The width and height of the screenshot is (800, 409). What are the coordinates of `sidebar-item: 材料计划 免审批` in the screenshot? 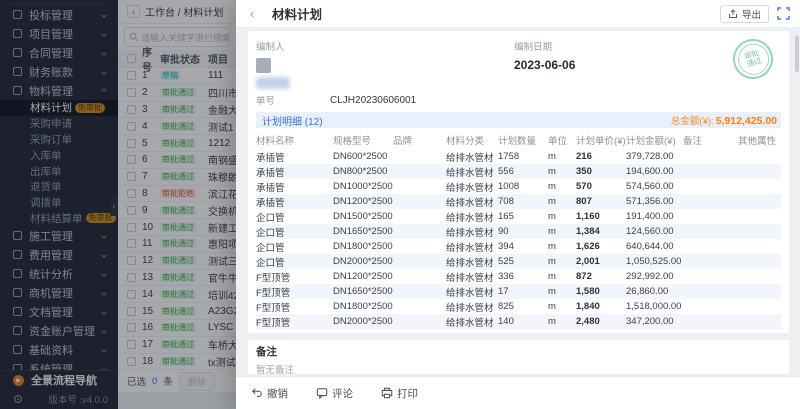 It's located at (59, 108).